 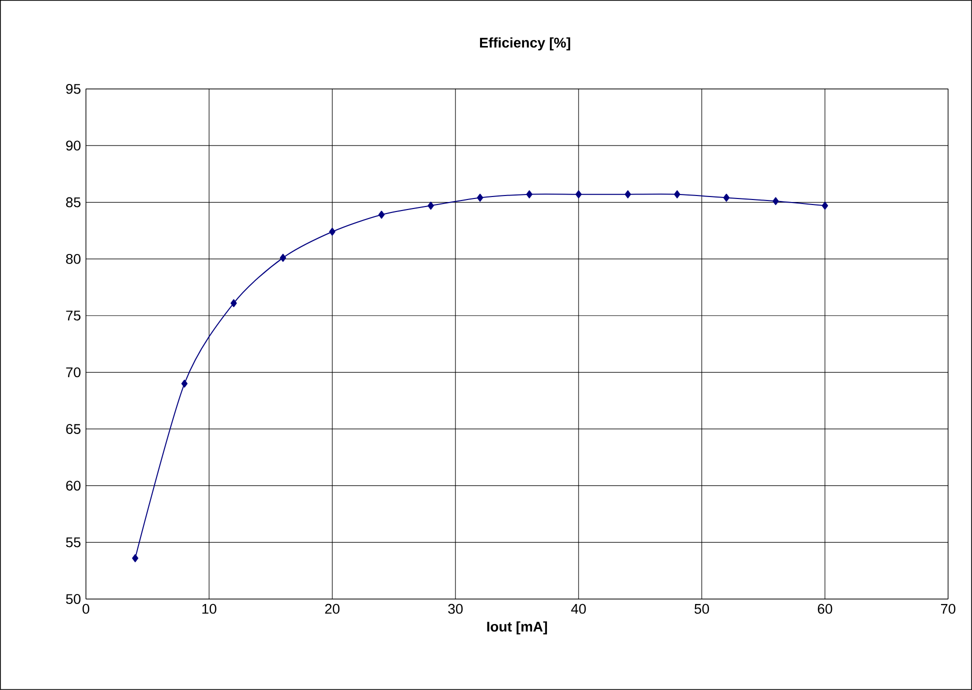 What do you see at coordinates (525, 43) in the screenshot?
I see `chart-title: Efficiency [%]` at bounding box center [525, 43].